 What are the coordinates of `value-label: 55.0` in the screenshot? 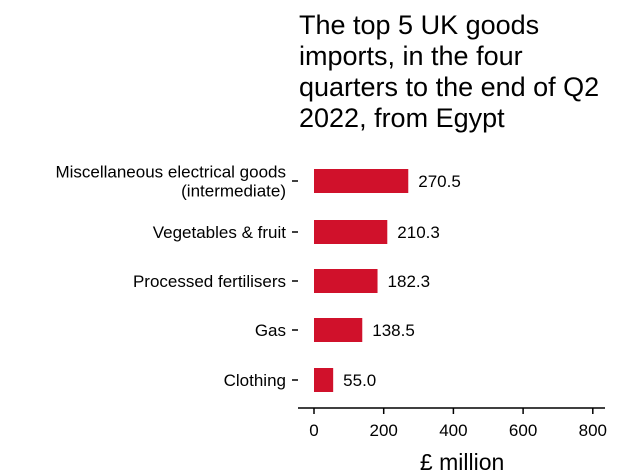 It's located at (359, 380).